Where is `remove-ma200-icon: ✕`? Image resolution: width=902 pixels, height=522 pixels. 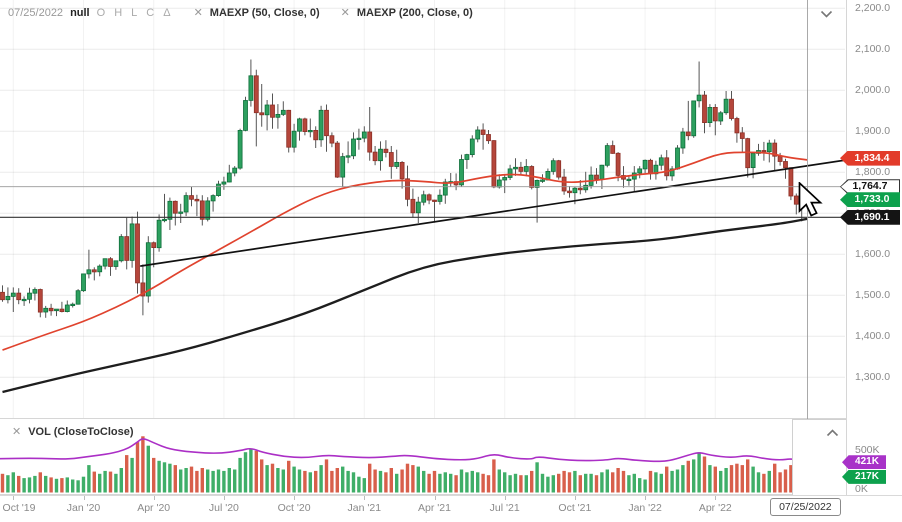
remove-ma200-icon: ✕ is located at coordinates (345, 13).